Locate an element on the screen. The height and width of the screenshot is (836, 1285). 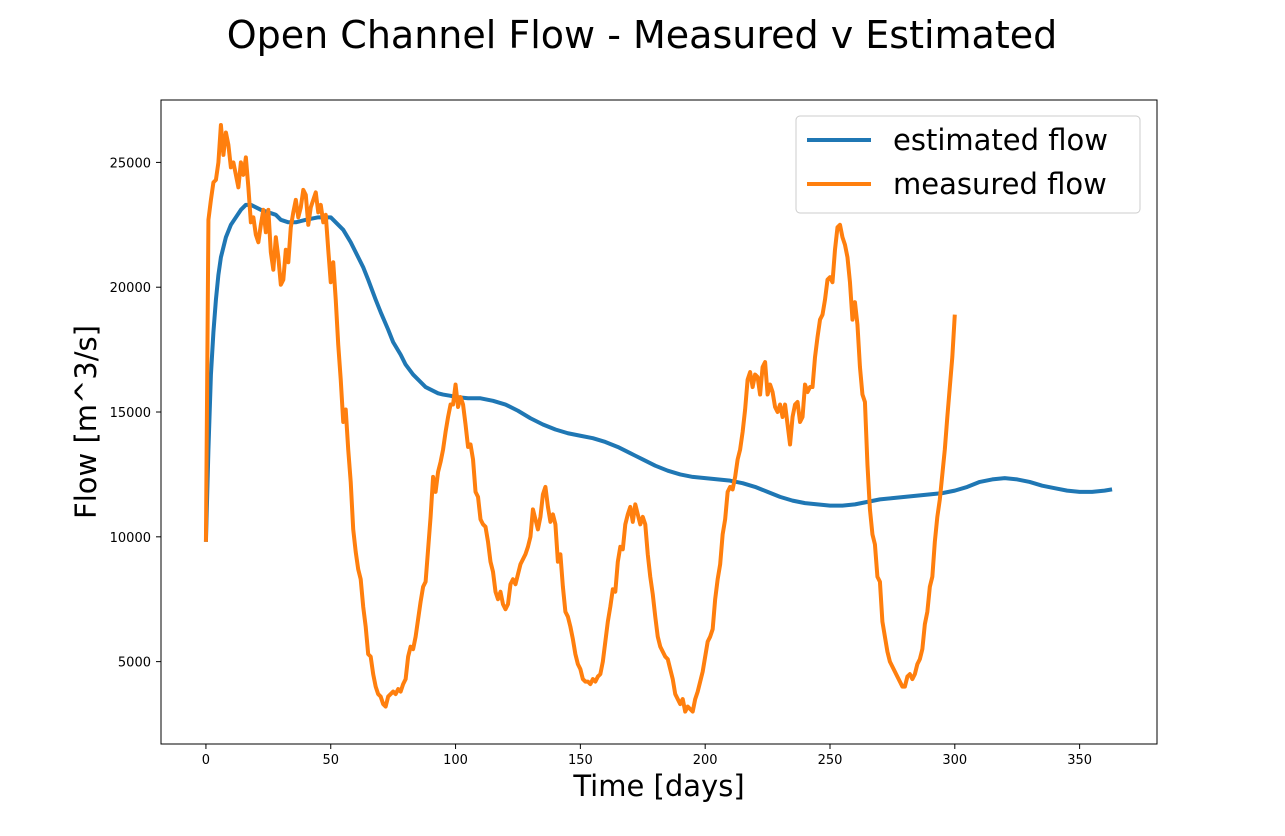
y-axis-ticks: 5000 10000 15000 20000 25000 is located at coordinates (135, 413).